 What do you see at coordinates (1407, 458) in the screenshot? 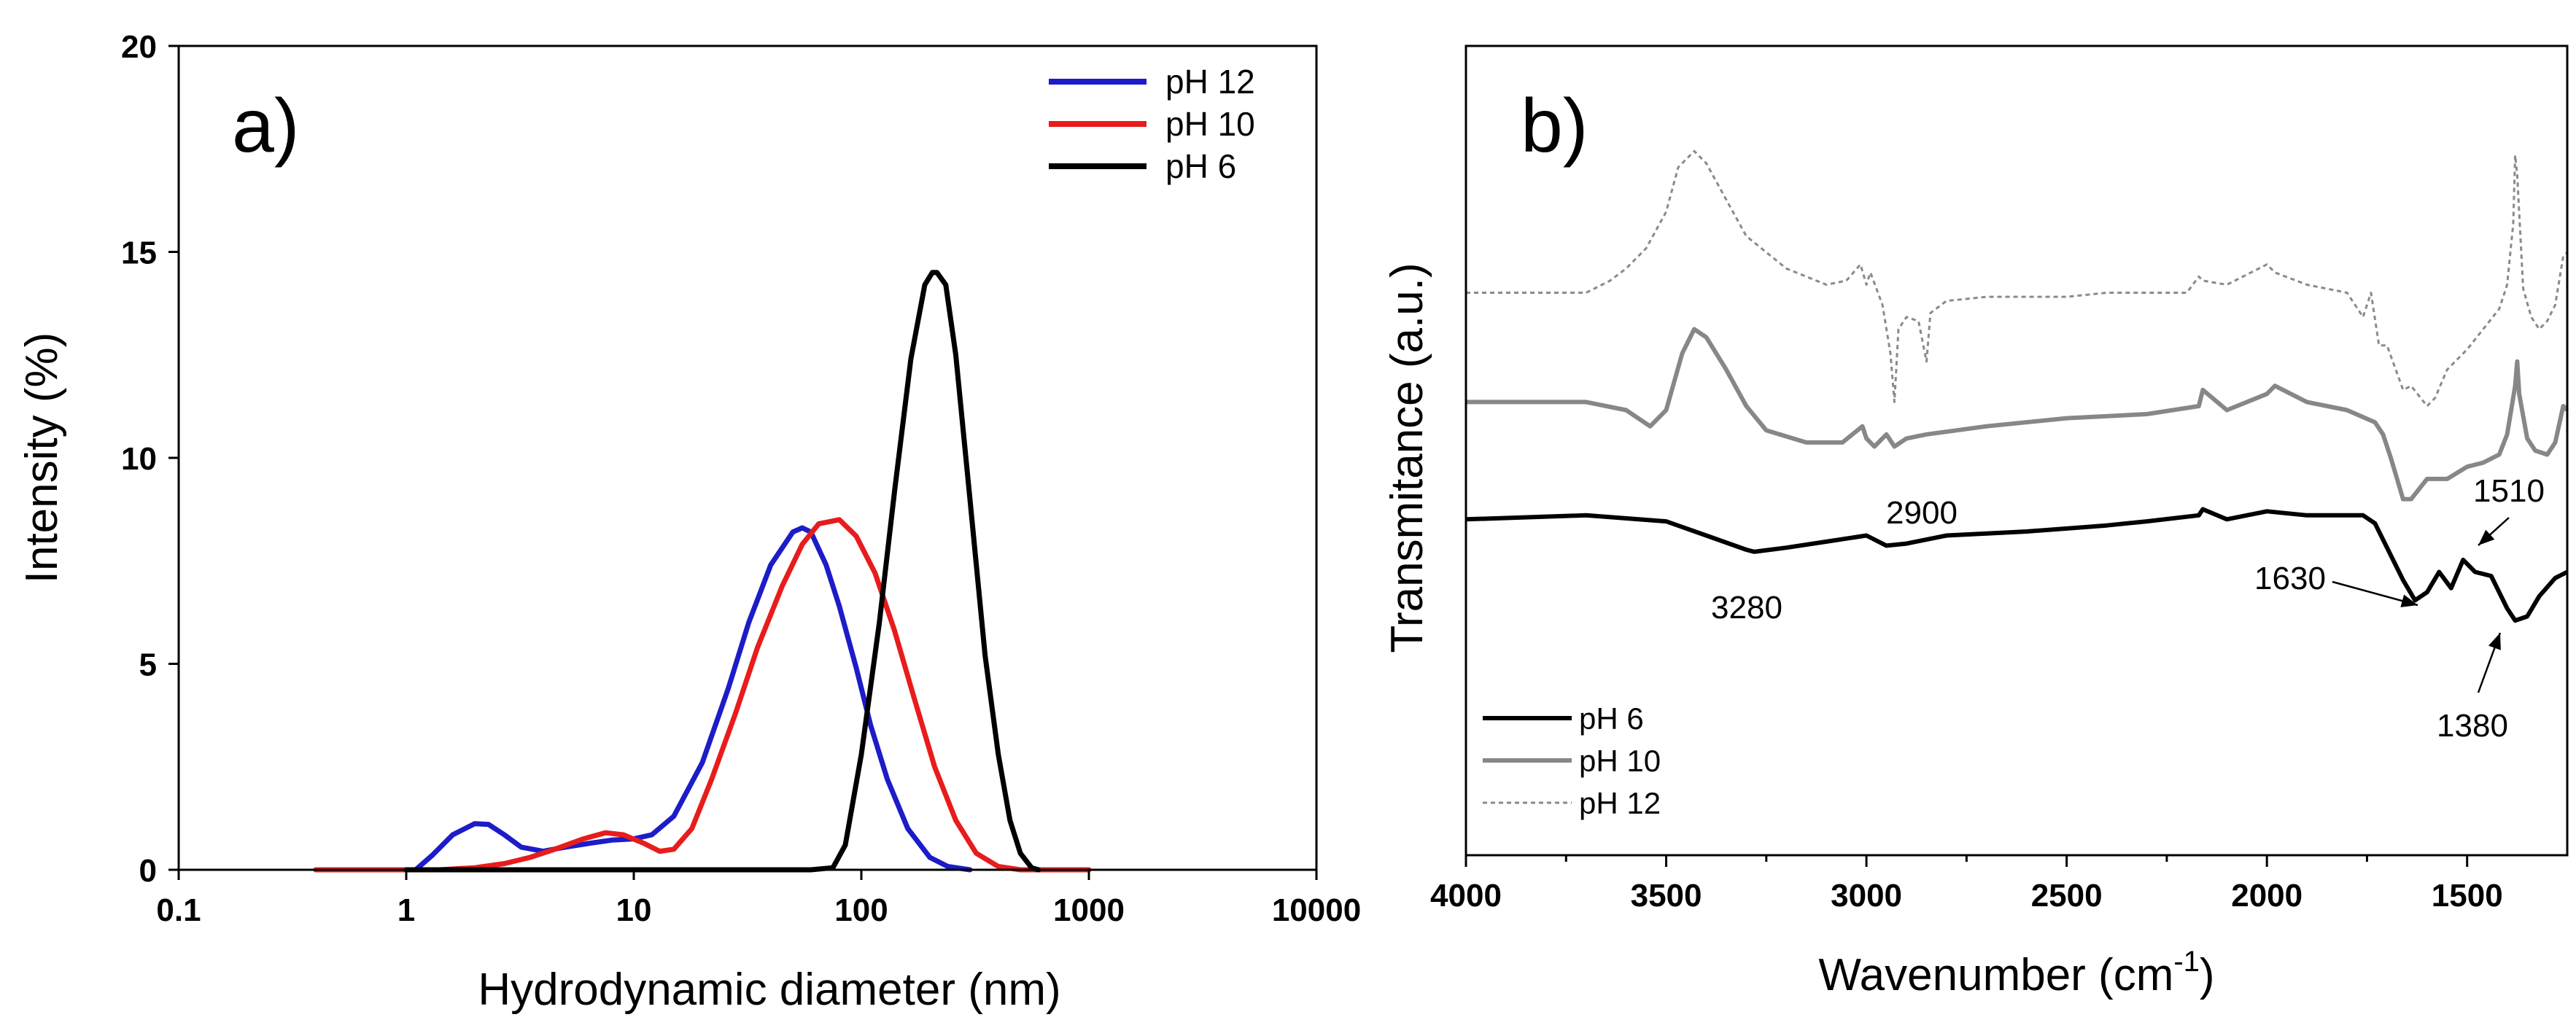
I see `panel-b-y-axis-label: Transmitance (a.u.)` at bounding box center [1407, 458].